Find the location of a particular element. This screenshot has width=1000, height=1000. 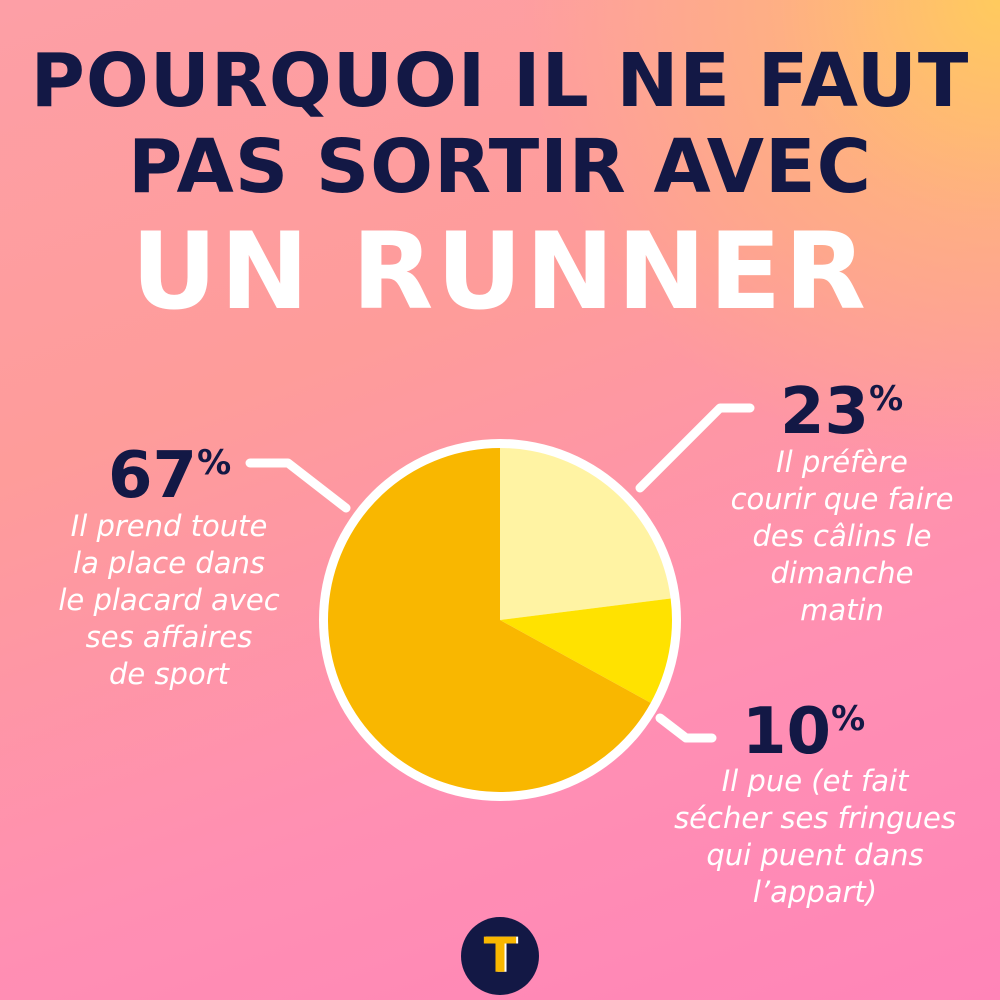

title-line-3: UN RUNNER is located at coordinates (500, 271).